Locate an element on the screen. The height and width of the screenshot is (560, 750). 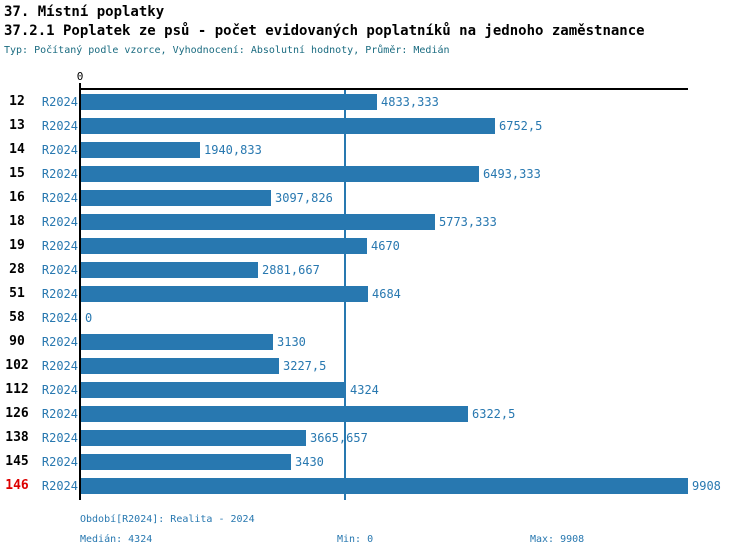
footer-min: Min: 0 is located at coordinates (355, 539).